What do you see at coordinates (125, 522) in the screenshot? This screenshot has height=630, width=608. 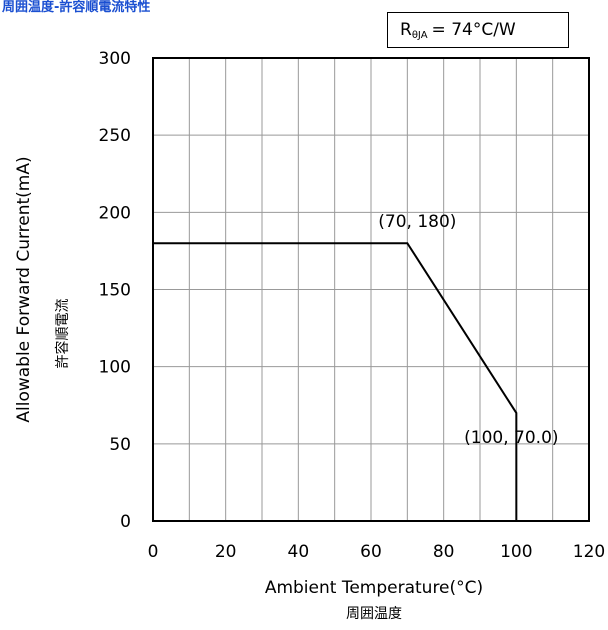 I see `y-tick-label: 0` at bounding box center [125, 522].